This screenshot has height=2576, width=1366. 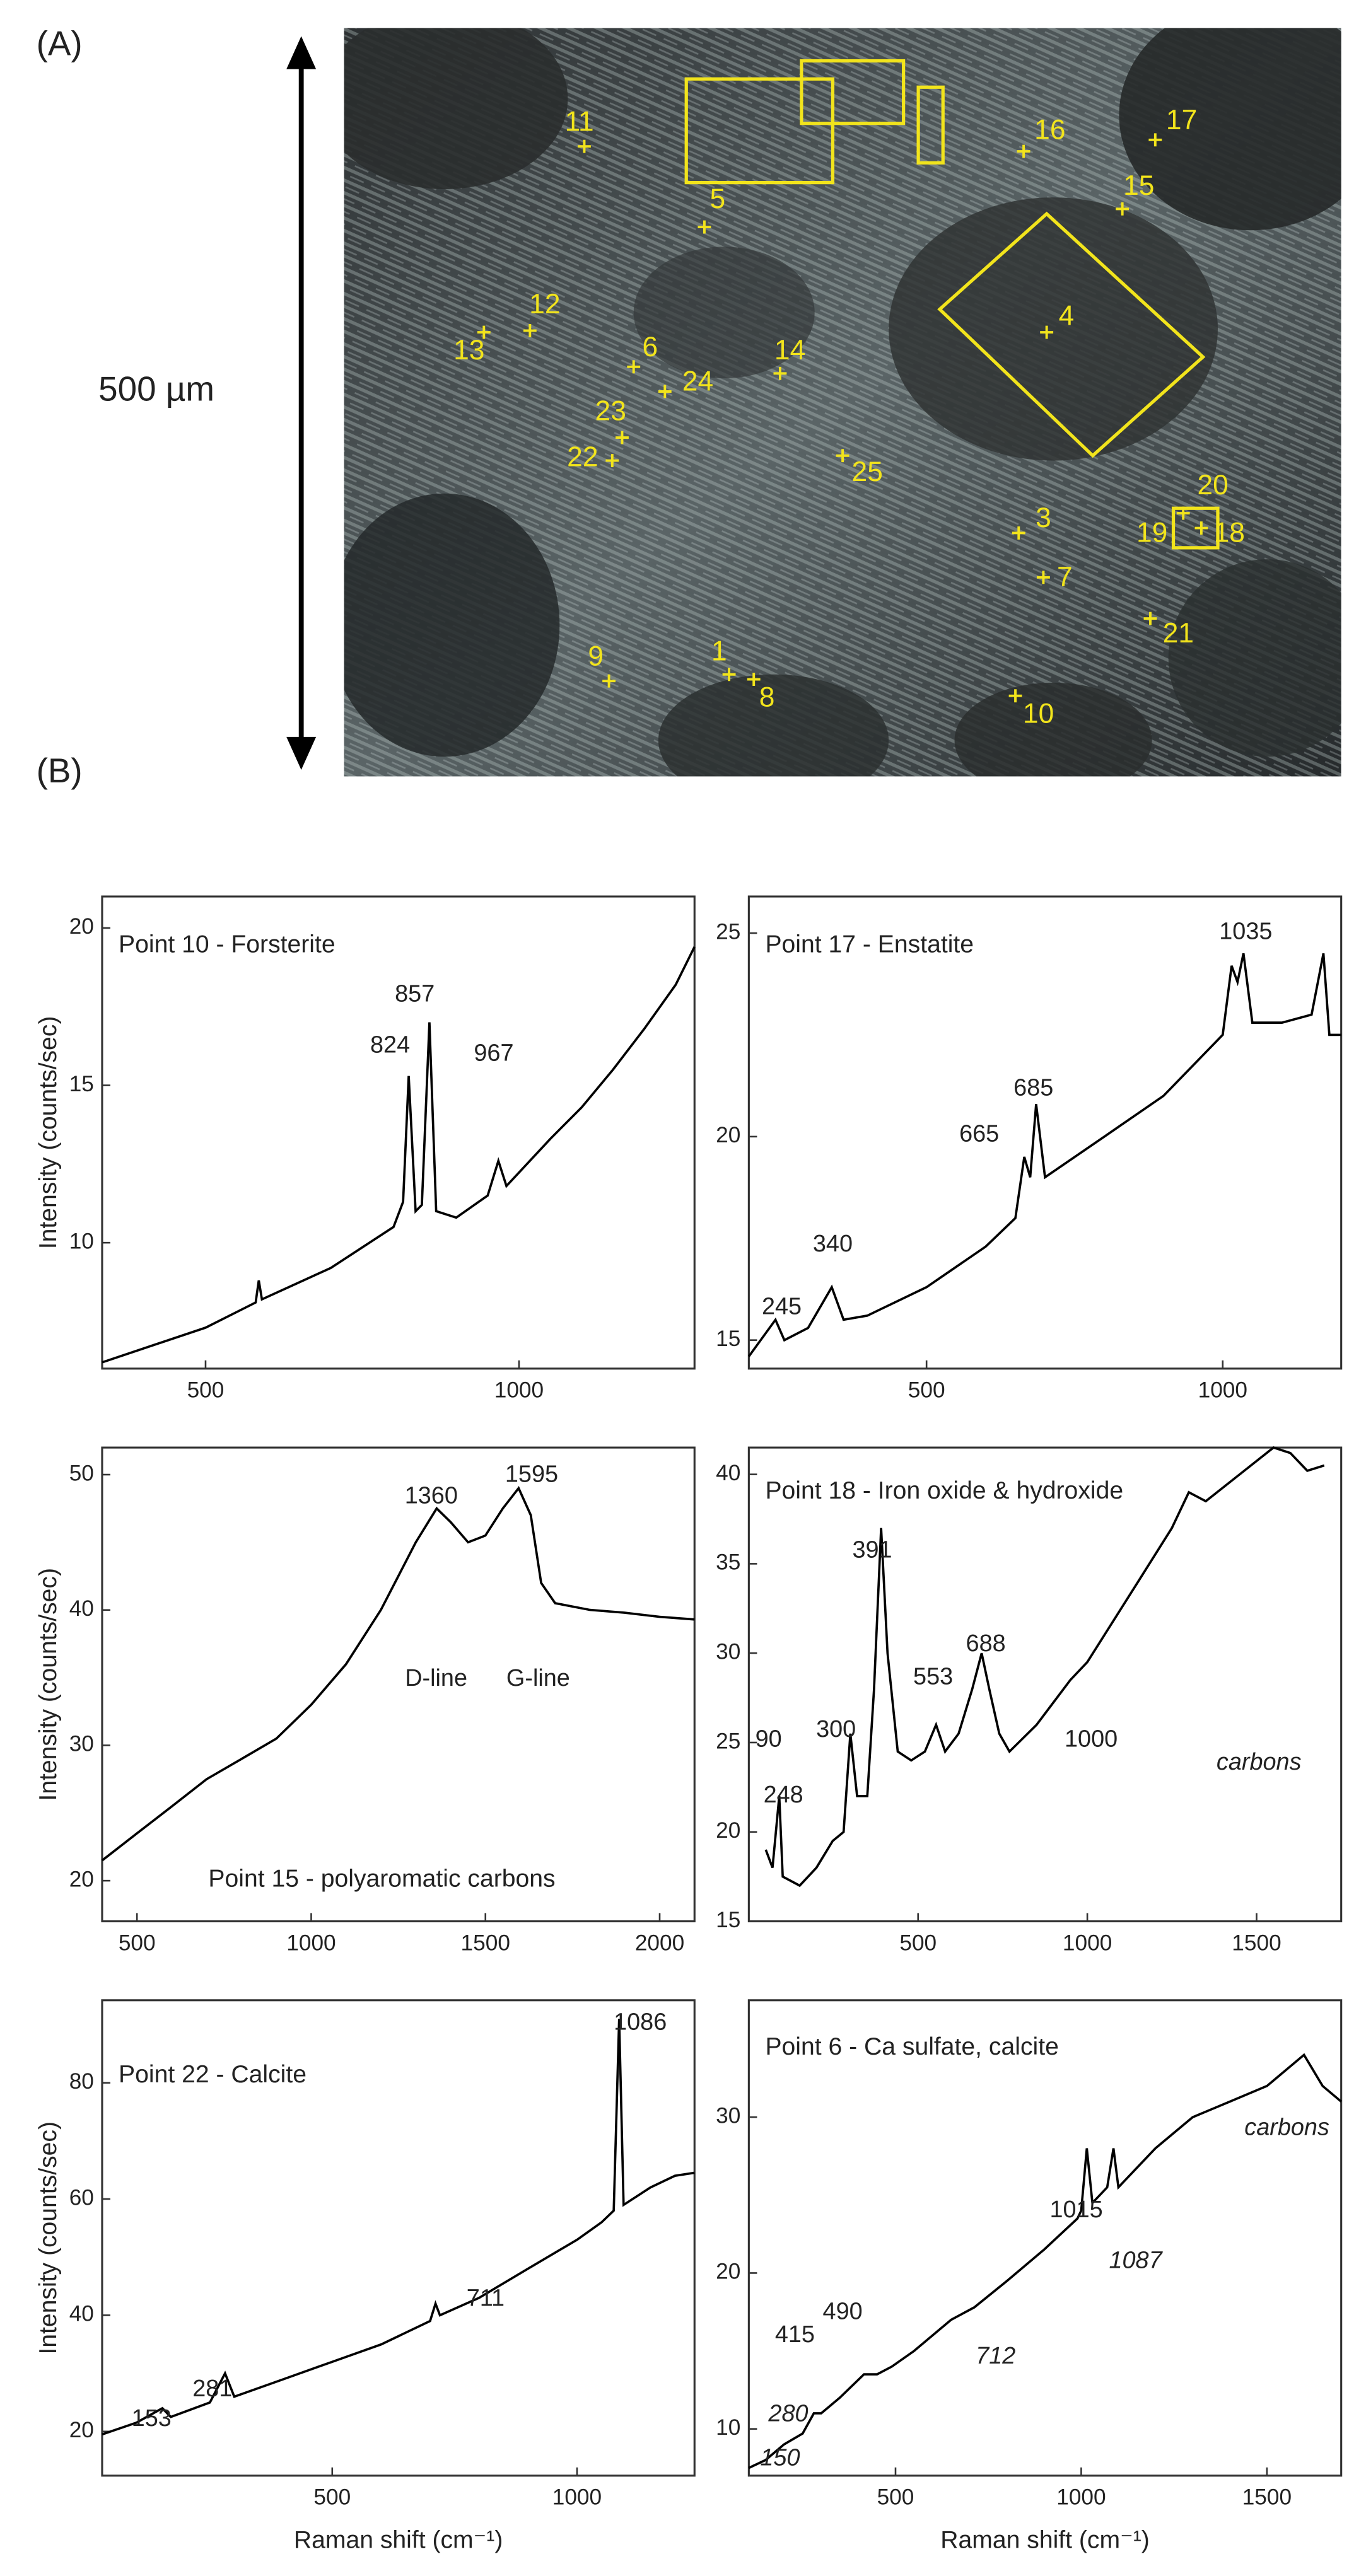 I want to click on point-label: 19, so click(x=1151, y=533).